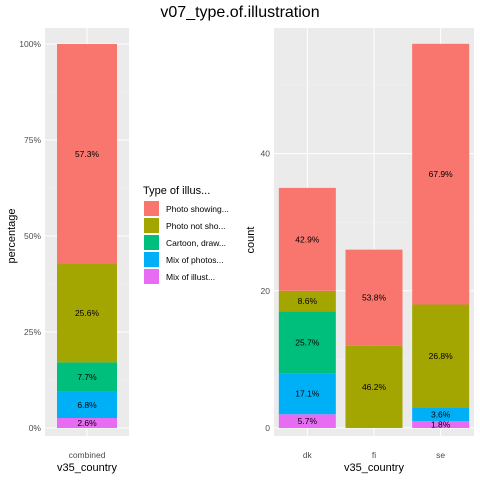 The height and width of the screenshot is (480, 480). I want to click on right-y-tick-label: 0, so click(267, 428).